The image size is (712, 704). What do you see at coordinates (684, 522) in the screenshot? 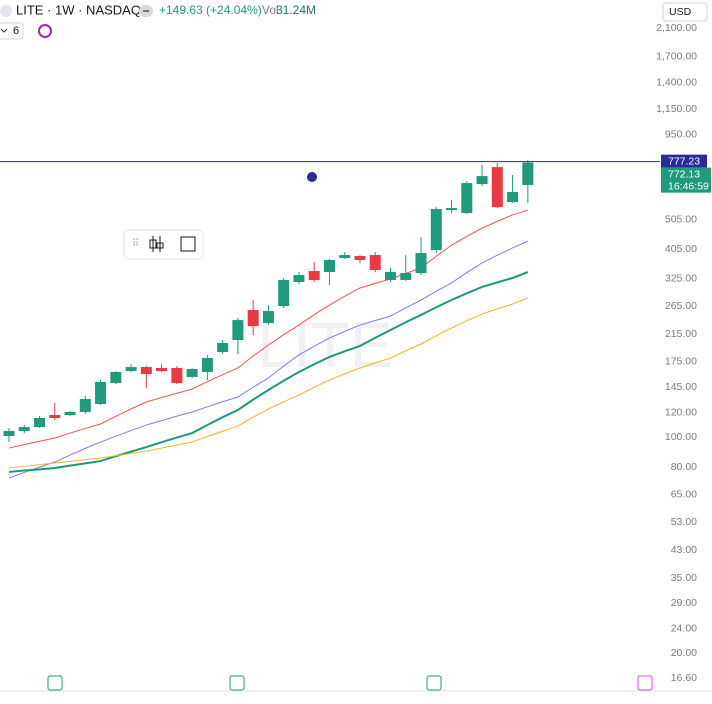
I see `y-tick-label: 53.00` at bounding box center [684, 522].